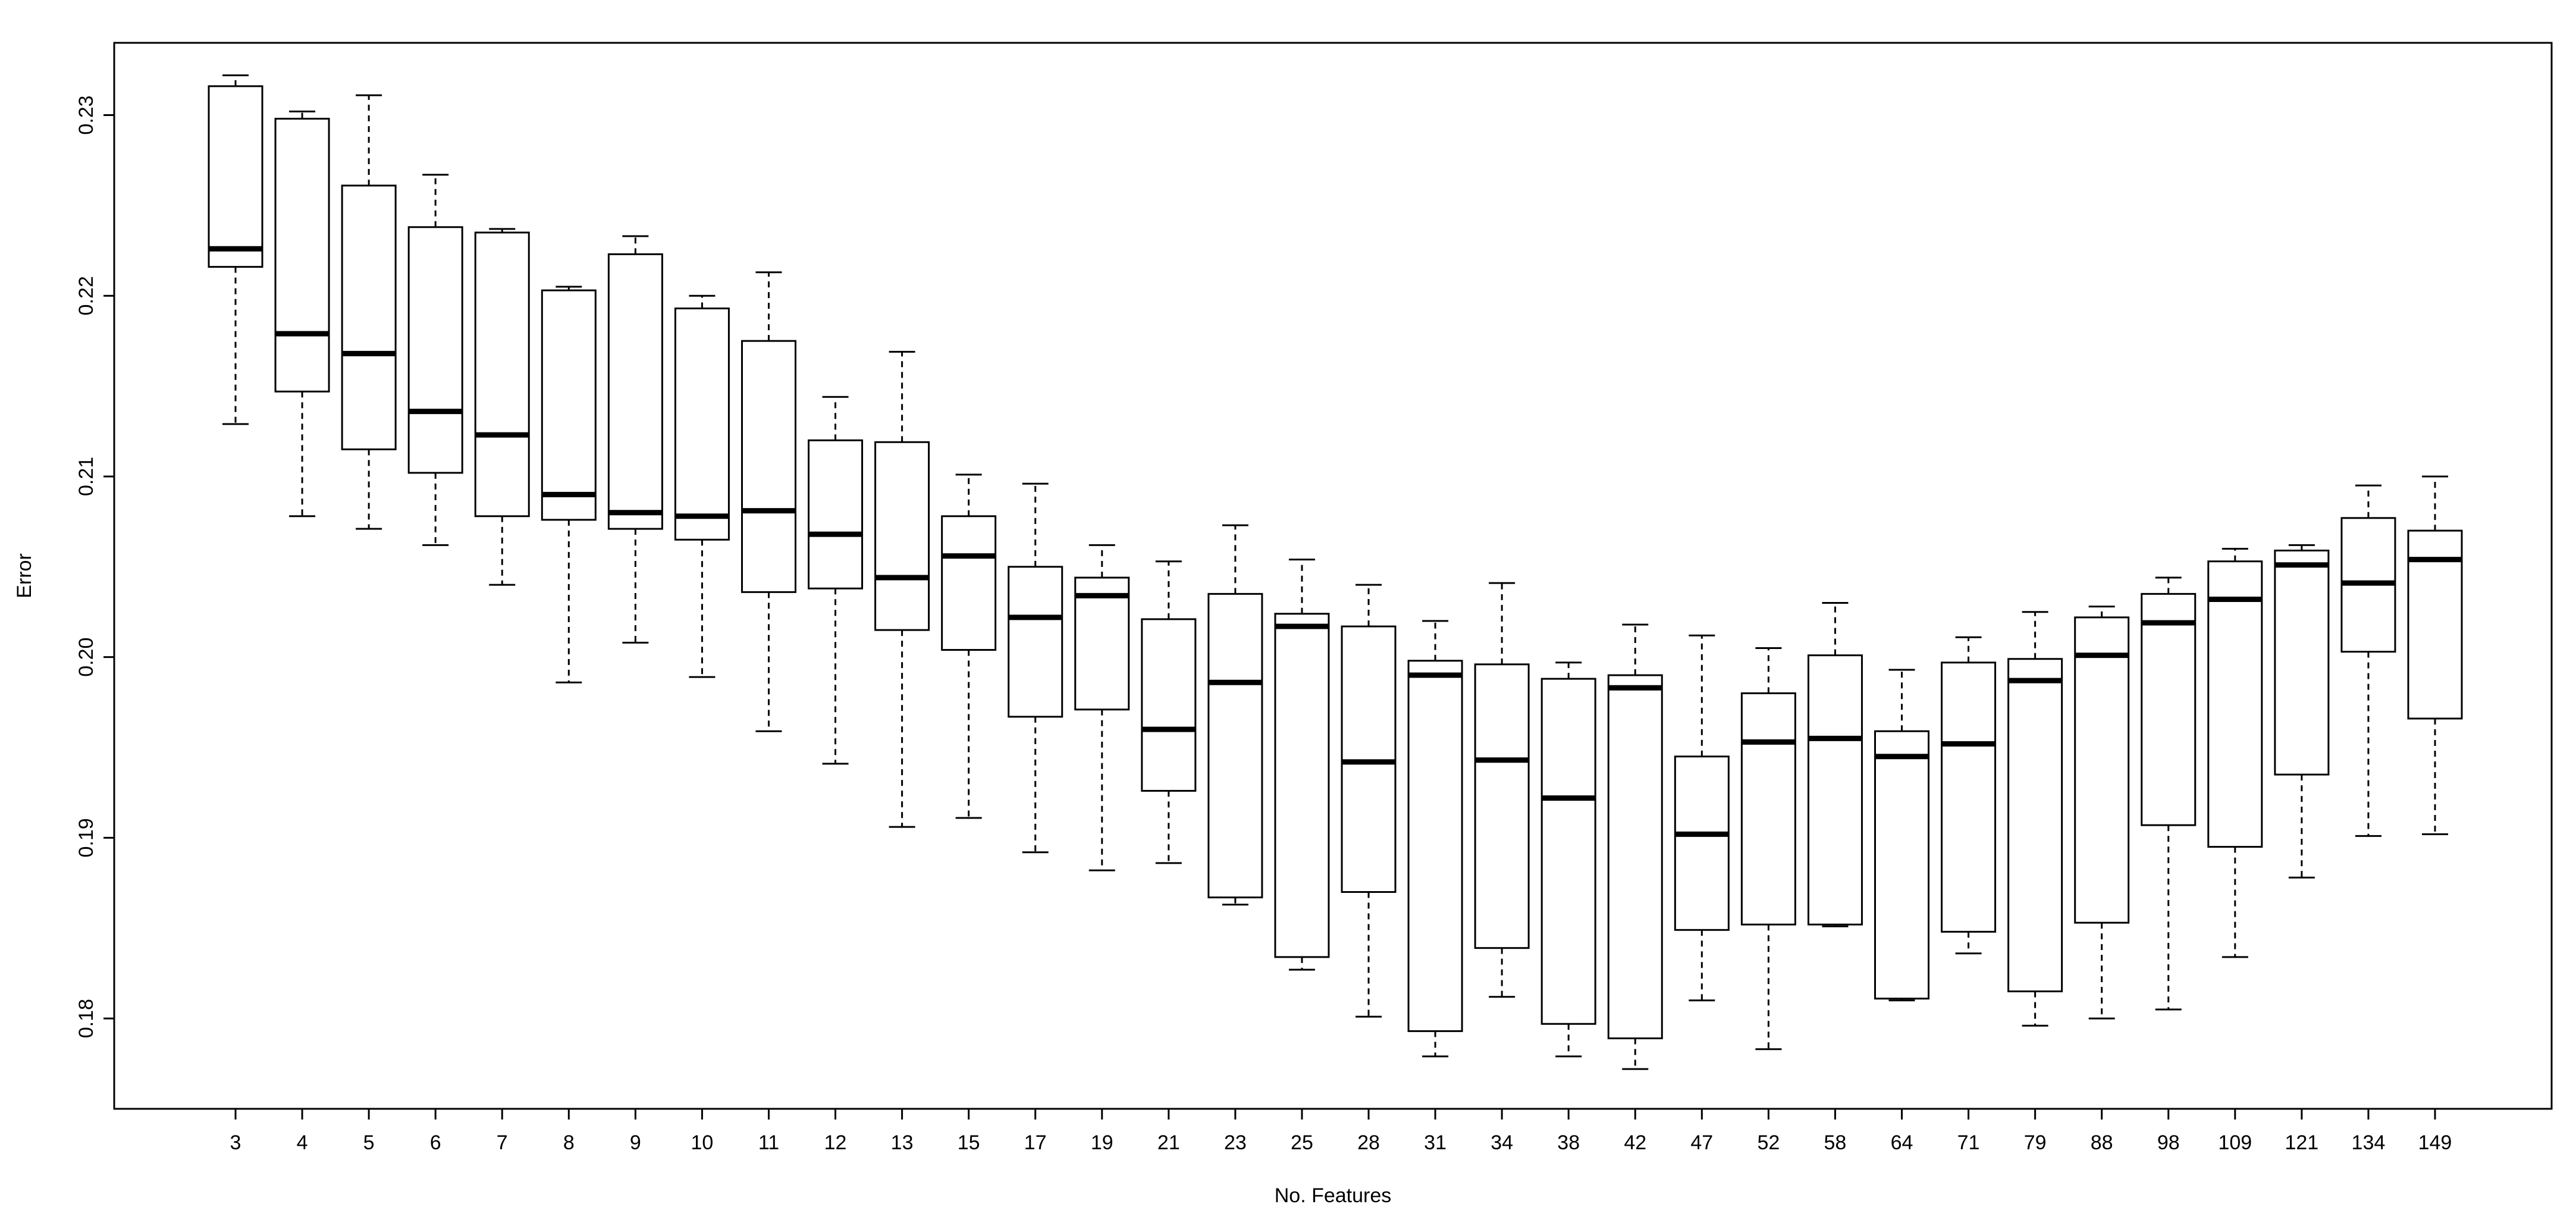  Describe the element at coordinates (1035, 1142) in the screenshot. I see `x-tick-label: 17` at that location.